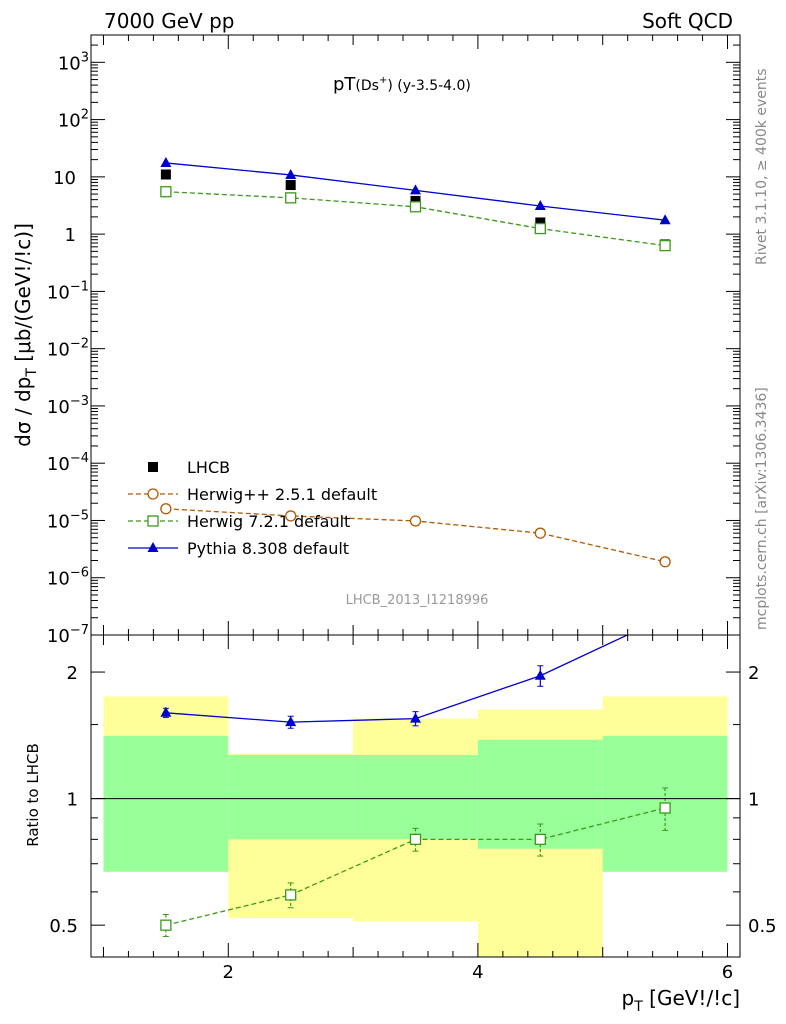 This screenshot has width=786, height=1024. Describe the element at coordinates (727, 972) in the screenshot. I see `x-tick-label: 6` at that location.